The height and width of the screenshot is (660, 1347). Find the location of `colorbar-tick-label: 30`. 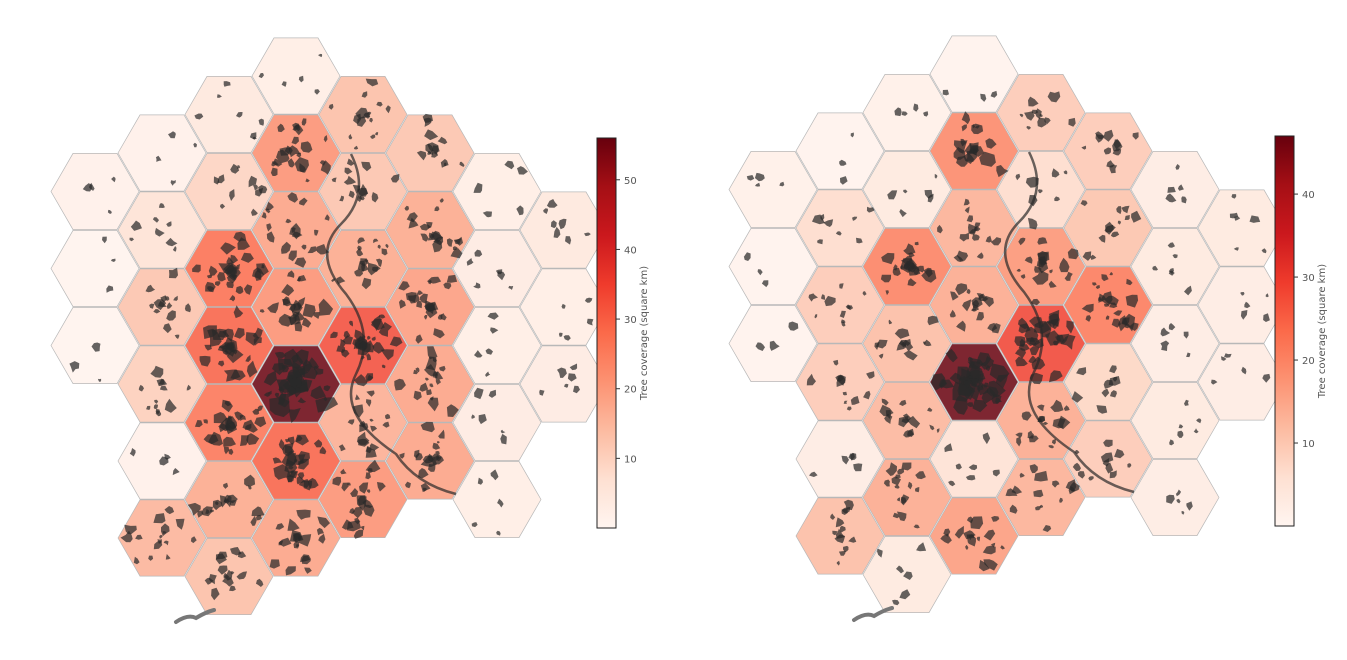

colorbar-tick-label: 30 is located at coordinates (1308, 278).